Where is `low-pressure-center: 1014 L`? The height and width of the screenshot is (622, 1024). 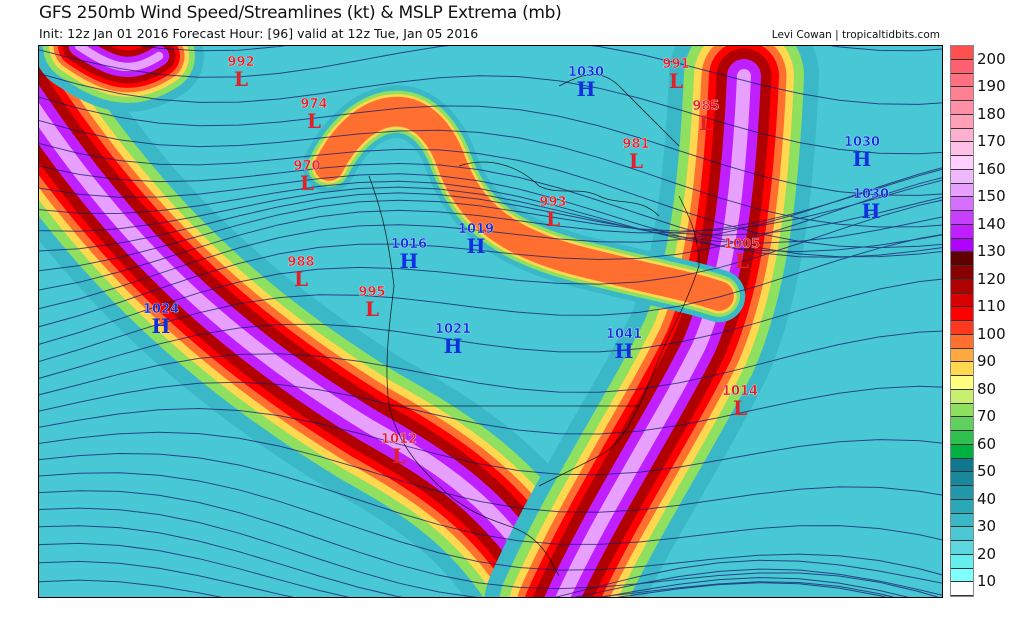 low-pressure-center: 1014 L is located at coordinates (740, 401).